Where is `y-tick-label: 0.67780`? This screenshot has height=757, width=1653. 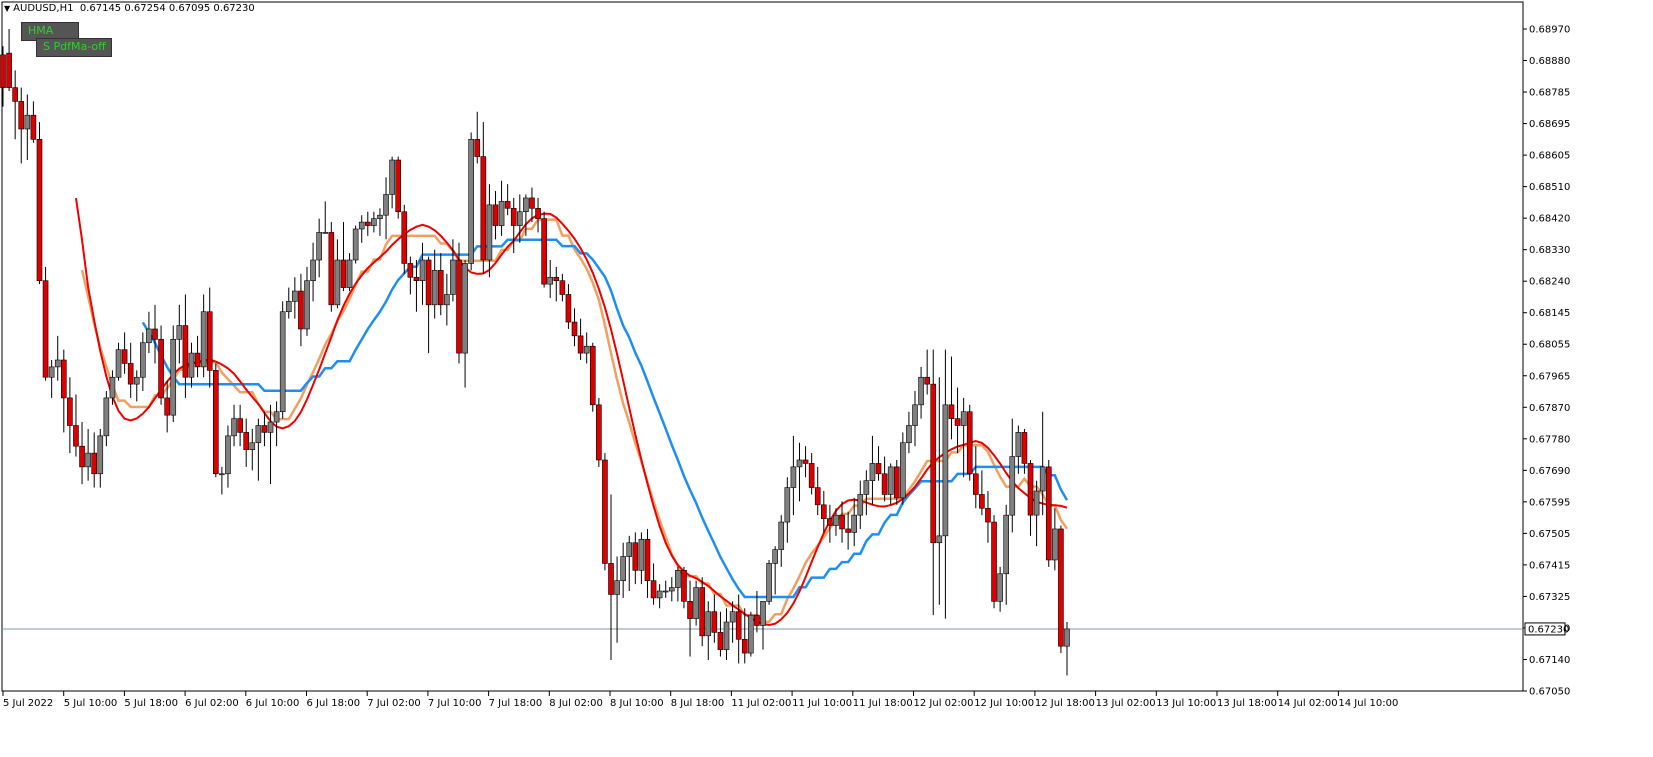
y-tick-label: 0.67780 is located at coordinates (1549, 439).